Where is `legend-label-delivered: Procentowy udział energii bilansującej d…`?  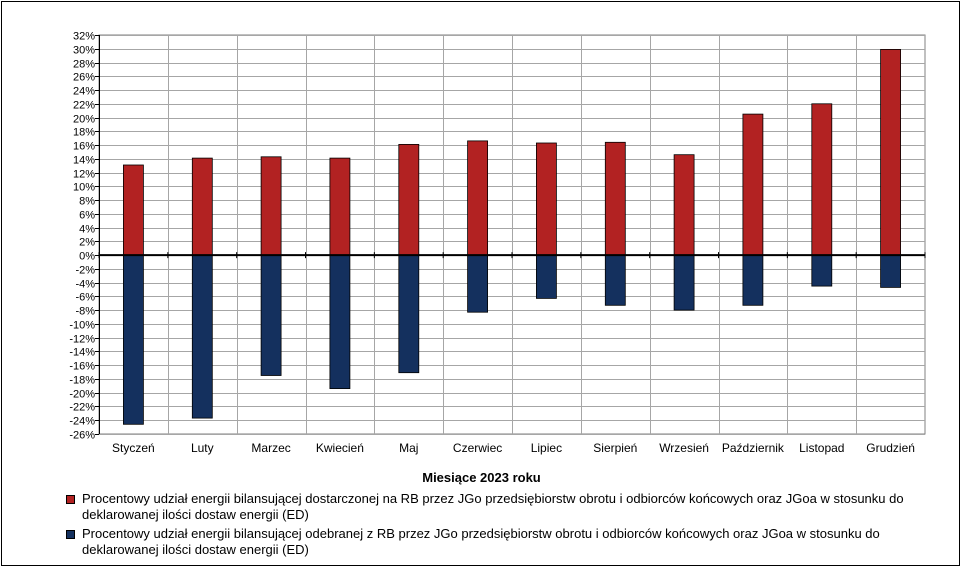
legend-label-delivered: Procentowy udział energii bilansującej d… is located at coordinates (493, 506).